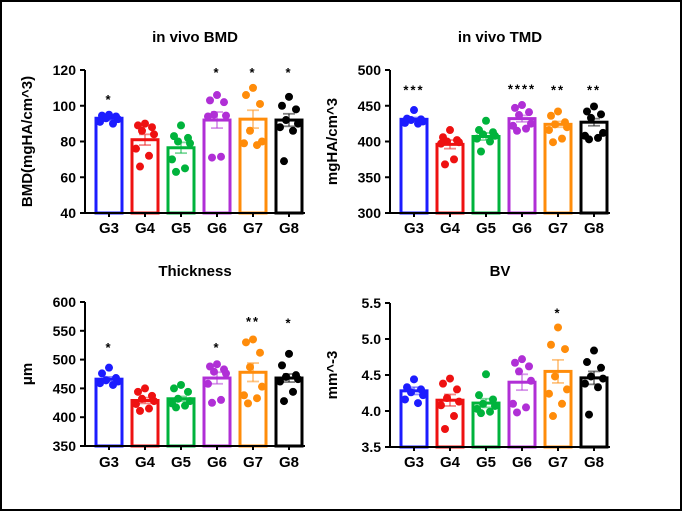 The height and width of the screenshot is (511, 682). Describe the element at coordinates (65, 302) in the screenshot. I see `y-tick-label: 600` at that location.